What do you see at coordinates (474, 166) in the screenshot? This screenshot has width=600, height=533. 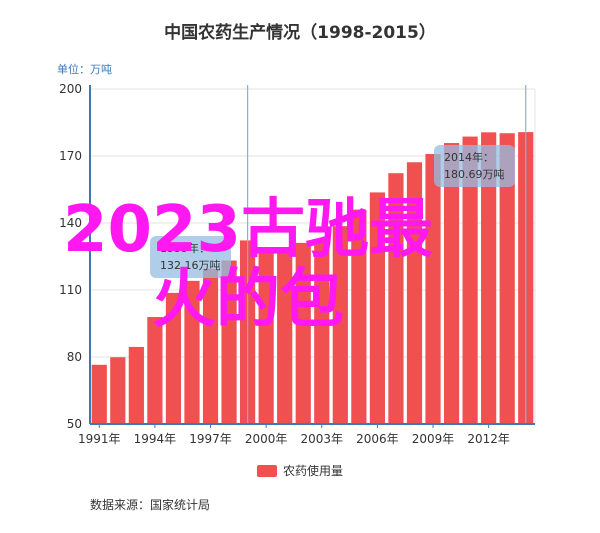 I see `tooltip-2014: 2014年： 180.69万吨` at bounding box center [474, 166].